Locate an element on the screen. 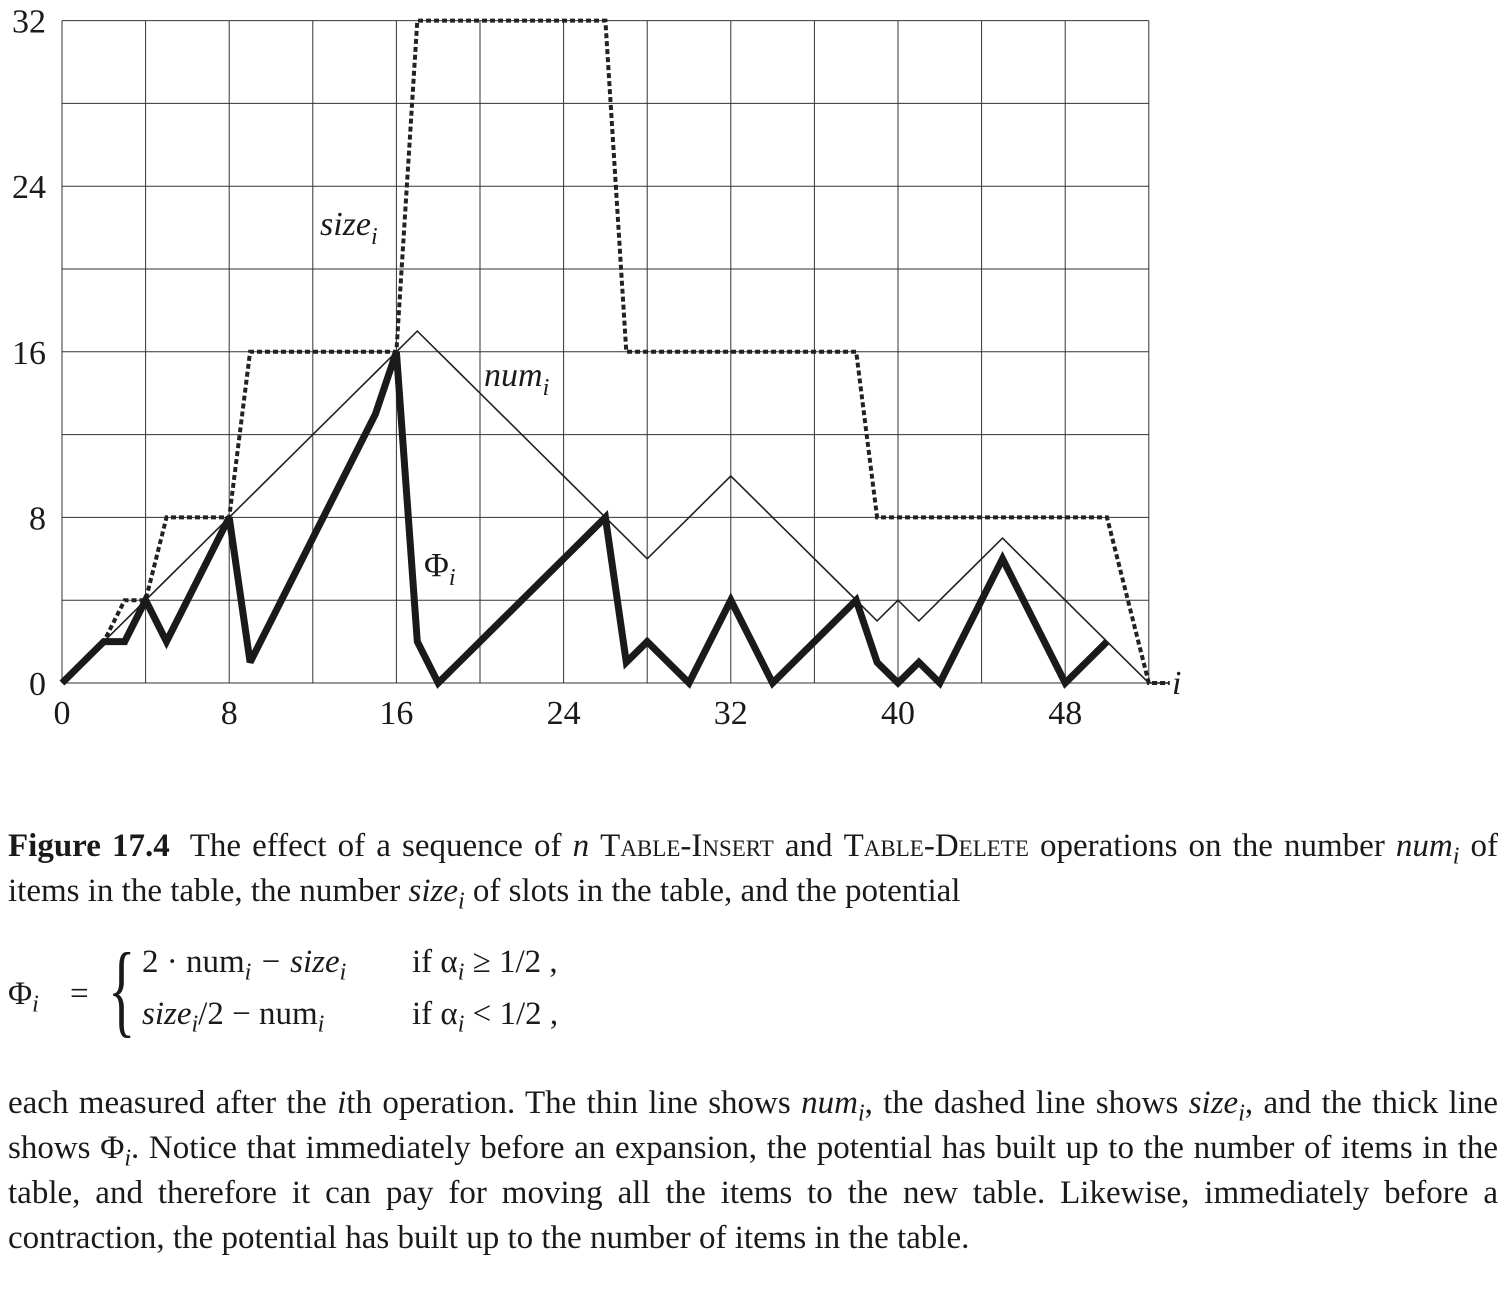 The width and height of the screenshot is (1506, 1314). x-tick-label: 8 is located at coordinates (229, 713).